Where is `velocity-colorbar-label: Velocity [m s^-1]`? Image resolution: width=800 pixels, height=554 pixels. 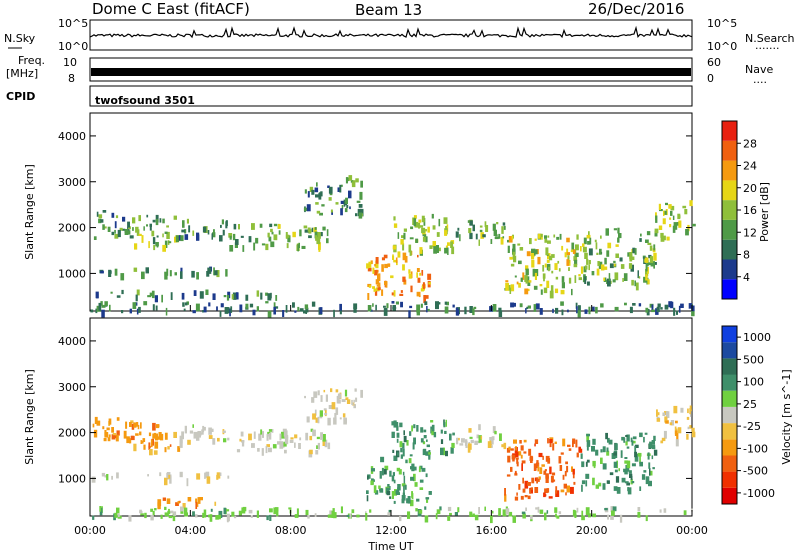
velocity-colorbar-label: Velocity [m s^-1] is located at coordinates (786, 416).